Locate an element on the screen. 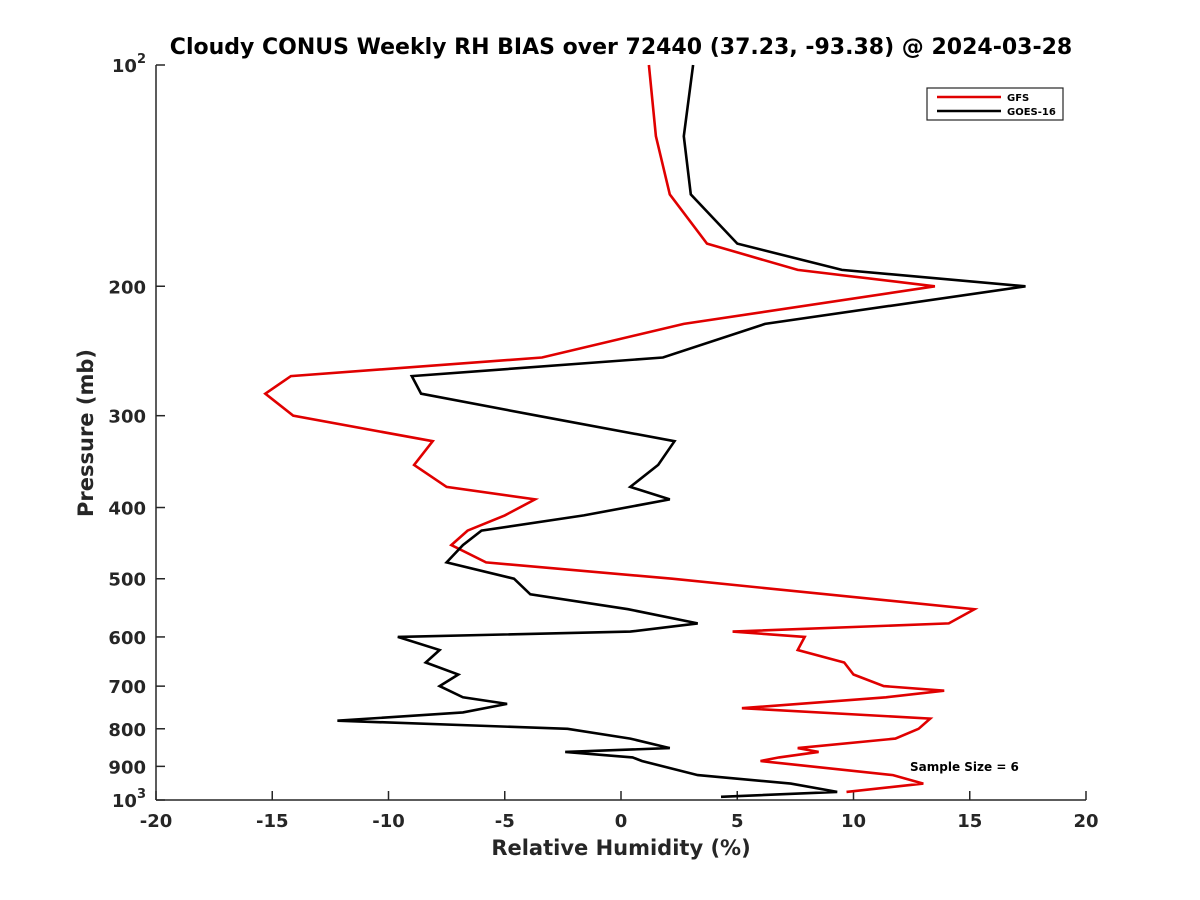  y-tick-label: 500 is located at coordinates (127, 580).